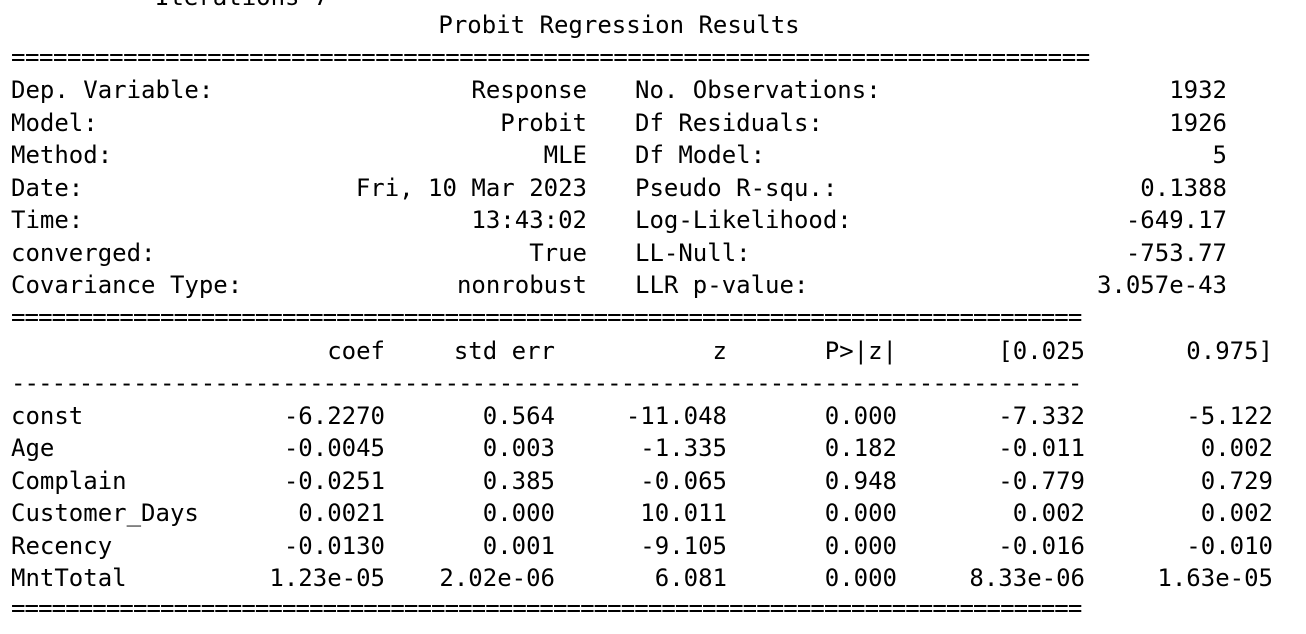  I want to click on summary-row: converged: True LL-Null: -753.77, so click(619, 253).